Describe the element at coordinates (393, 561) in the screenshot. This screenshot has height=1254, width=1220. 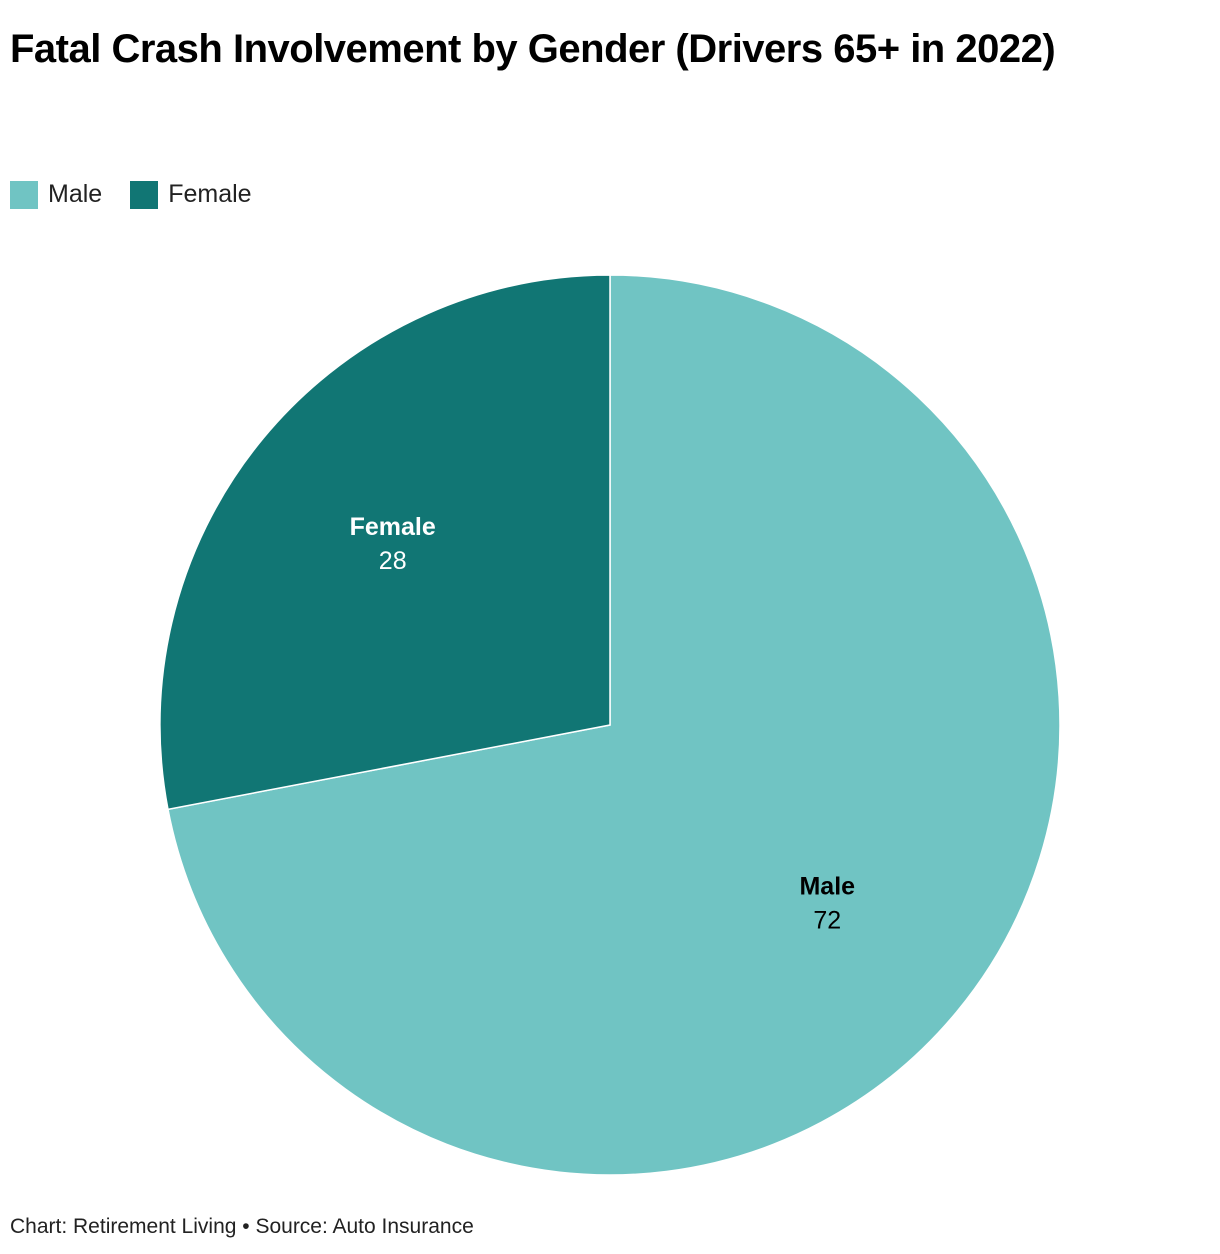
I see `slice-value: 28` at that location.